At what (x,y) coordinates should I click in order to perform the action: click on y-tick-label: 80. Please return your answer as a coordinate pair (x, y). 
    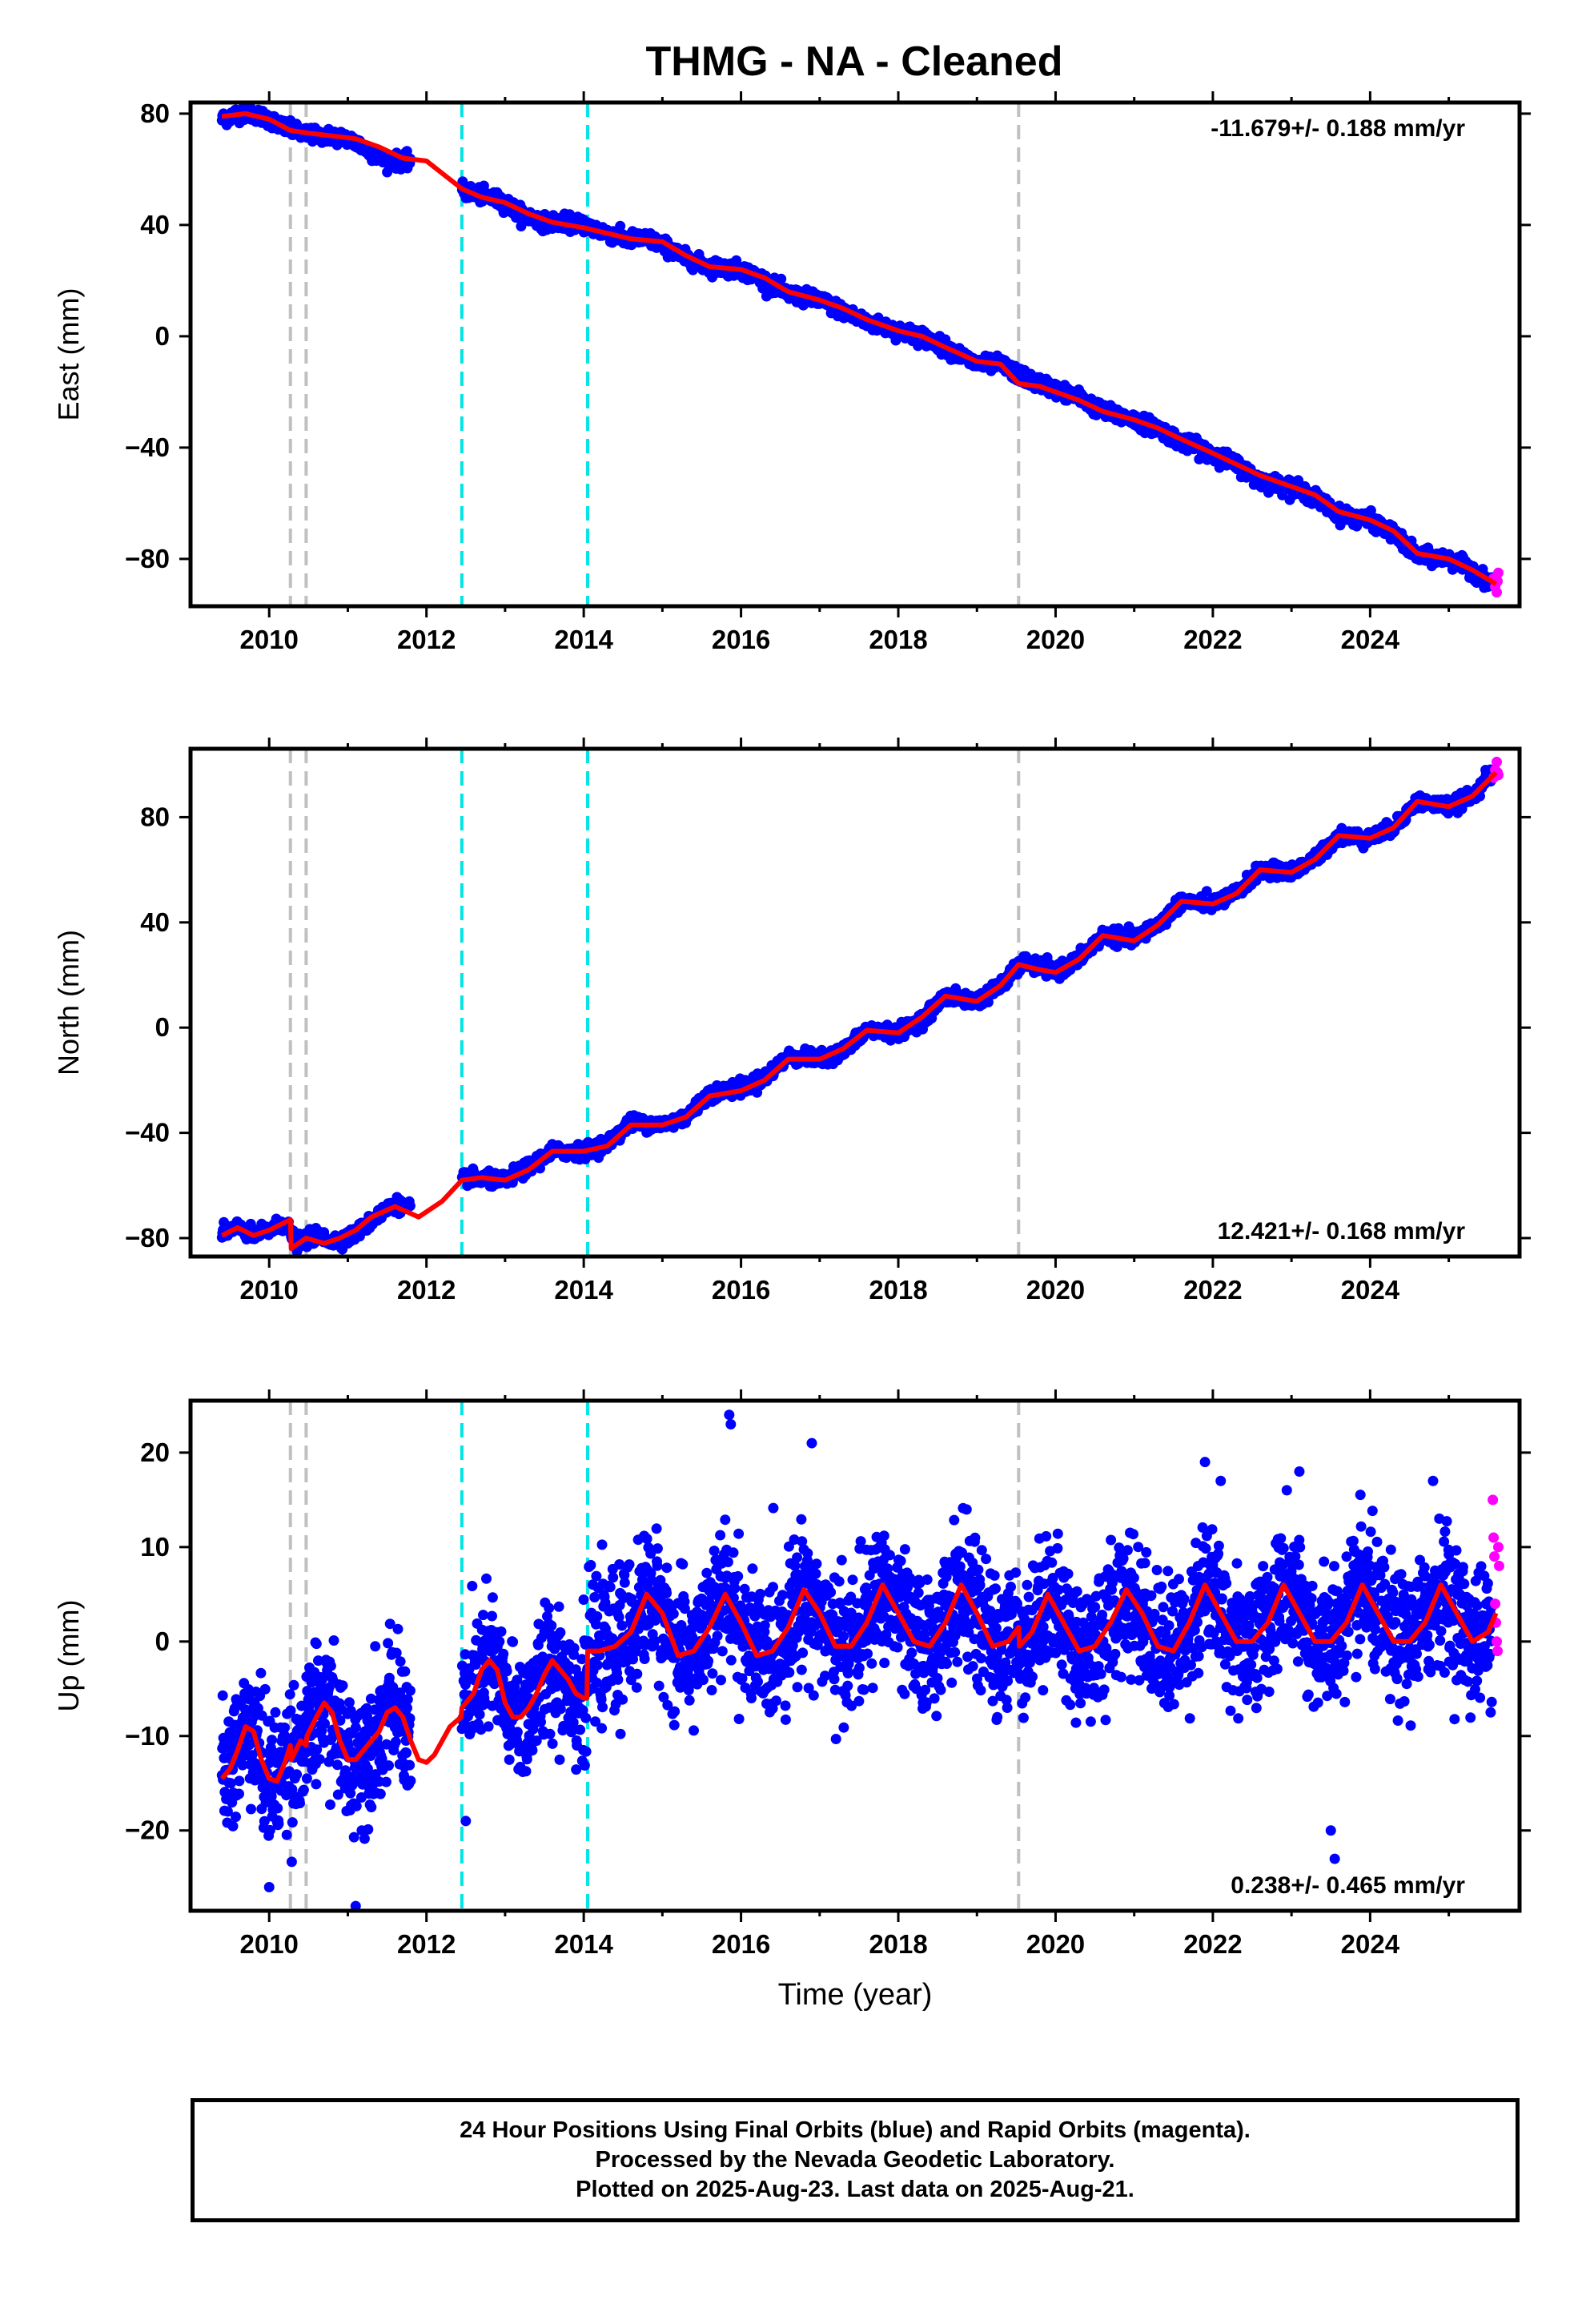
    Looking at the image, I should click on (155, 113).